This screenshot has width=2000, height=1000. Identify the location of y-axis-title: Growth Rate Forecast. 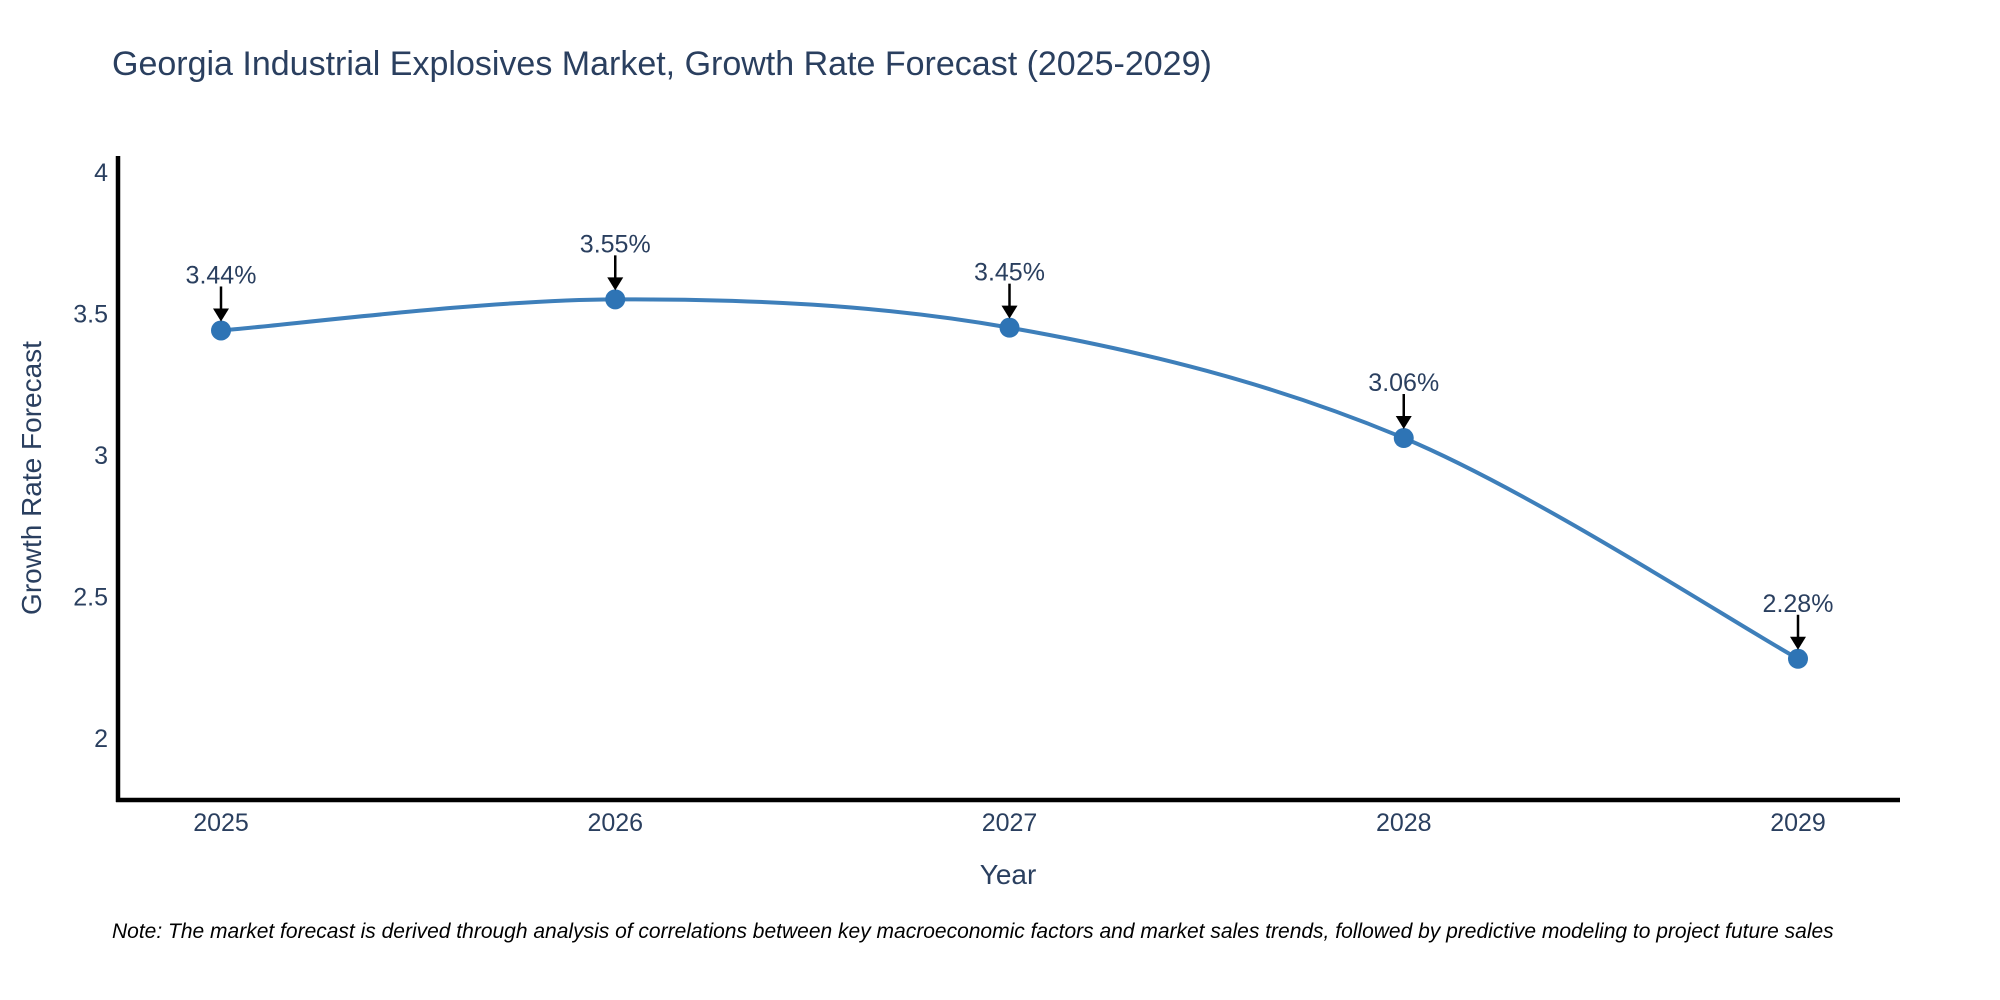
(31, 478).